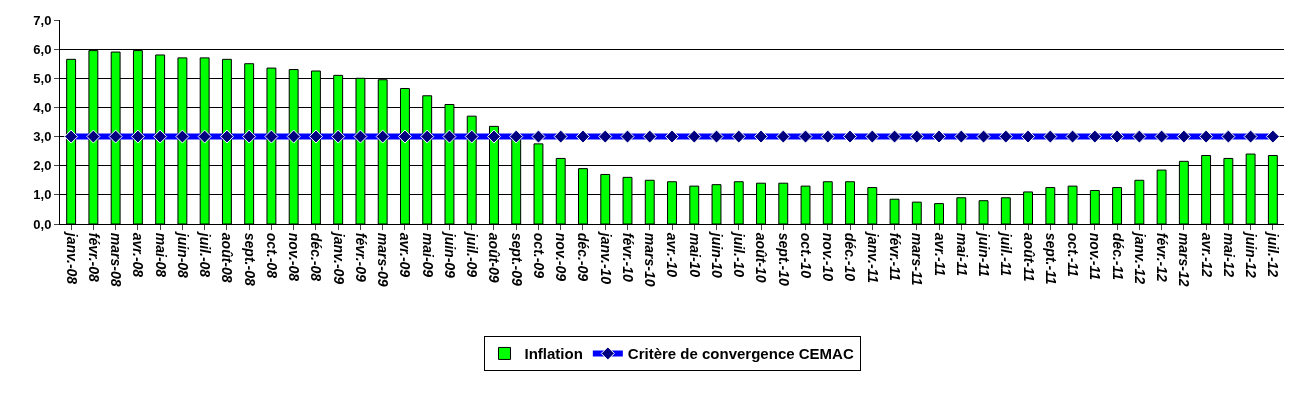 The width and height of the screenshot is (1294, 414). Describe the element at coordinates (472, 254) in the screenshot. I see `x-tick-label: juil.-09` at that location.